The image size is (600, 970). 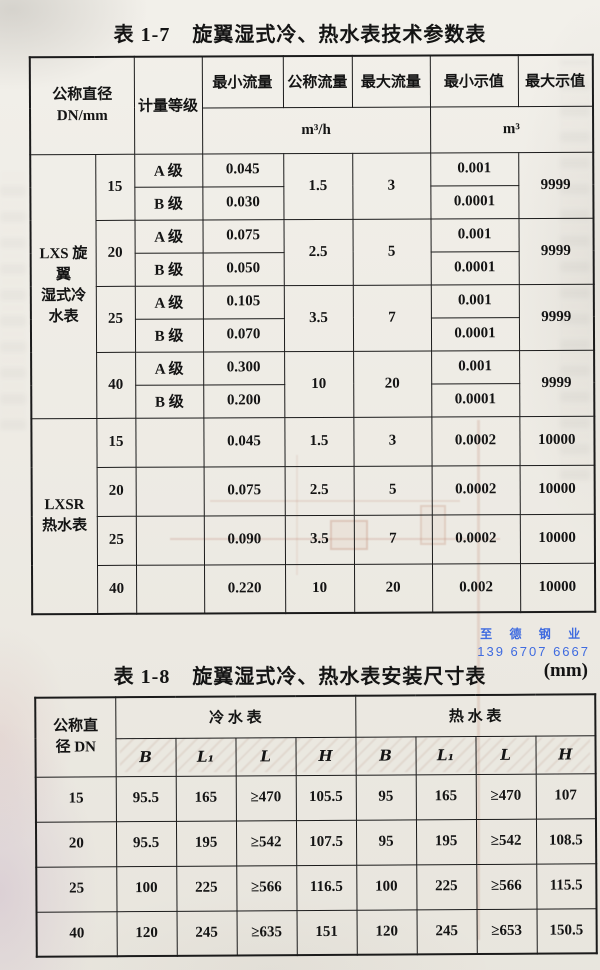 I want to click on table17-title: 表 1-7 旋翼湿式冷、热水表技术参数表, so click(x=300, y=32).